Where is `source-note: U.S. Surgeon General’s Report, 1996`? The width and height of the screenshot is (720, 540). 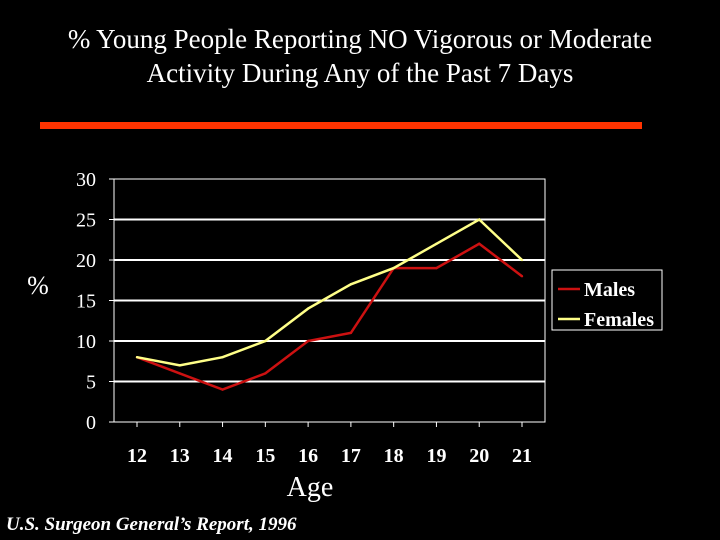 source-note: U.S. Surgeon General’s Report, 1996 is located at coordinates (151, 524).